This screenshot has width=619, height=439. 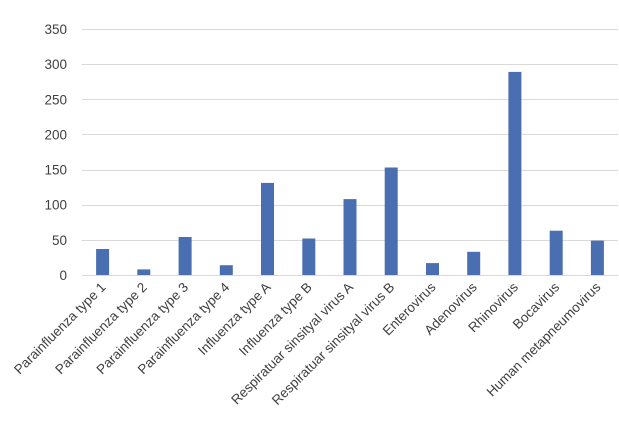 I want to click on y-tick-label: 150, so click(x=55, y=170).